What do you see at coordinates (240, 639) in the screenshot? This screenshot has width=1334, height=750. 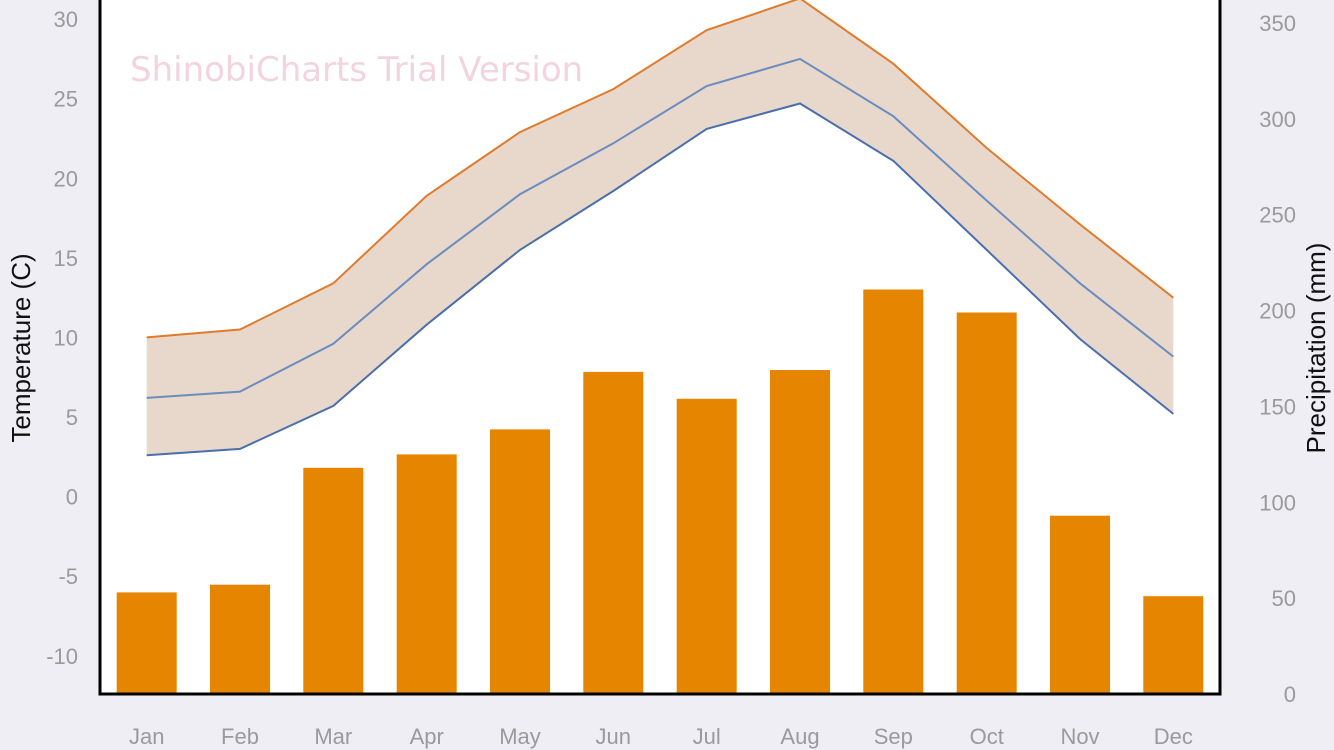 I see `precip-bar-feb` at bounding box center [240, 639].